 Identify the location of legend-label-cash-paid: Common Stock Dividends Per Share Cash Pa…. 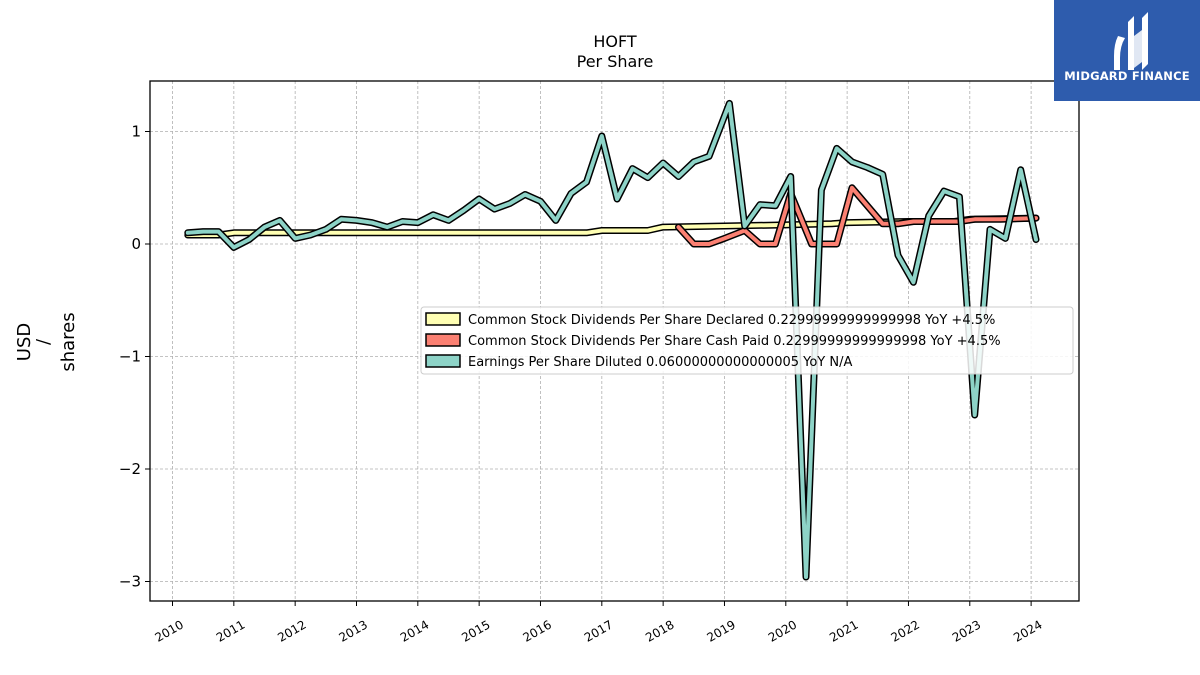
(734, 341).